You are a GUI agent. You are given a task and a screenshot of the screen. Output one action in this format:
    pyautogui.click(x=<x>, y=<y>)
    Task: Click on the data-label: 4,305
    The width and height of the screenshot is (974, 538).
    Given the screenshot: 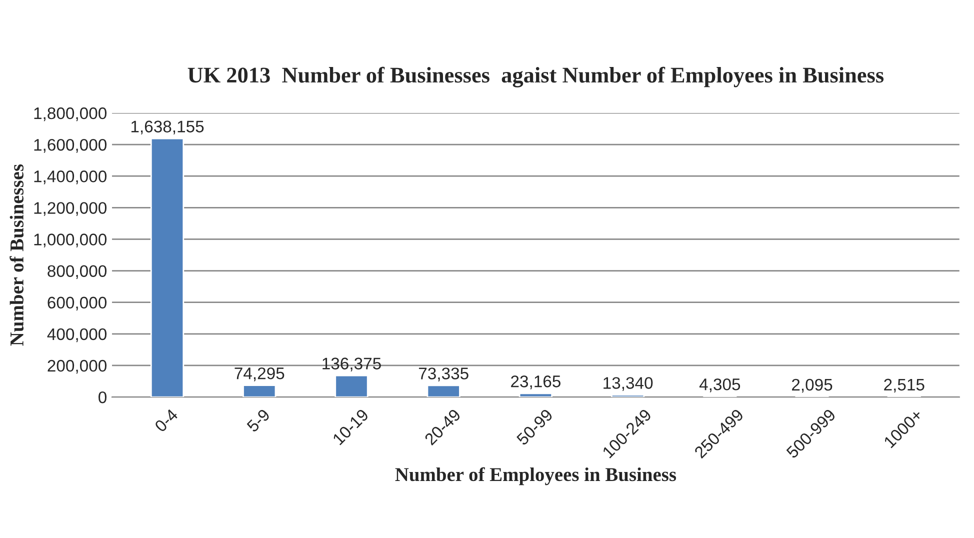 What is the action you would take?
    pyautogui.click(x=719, y=385)
    